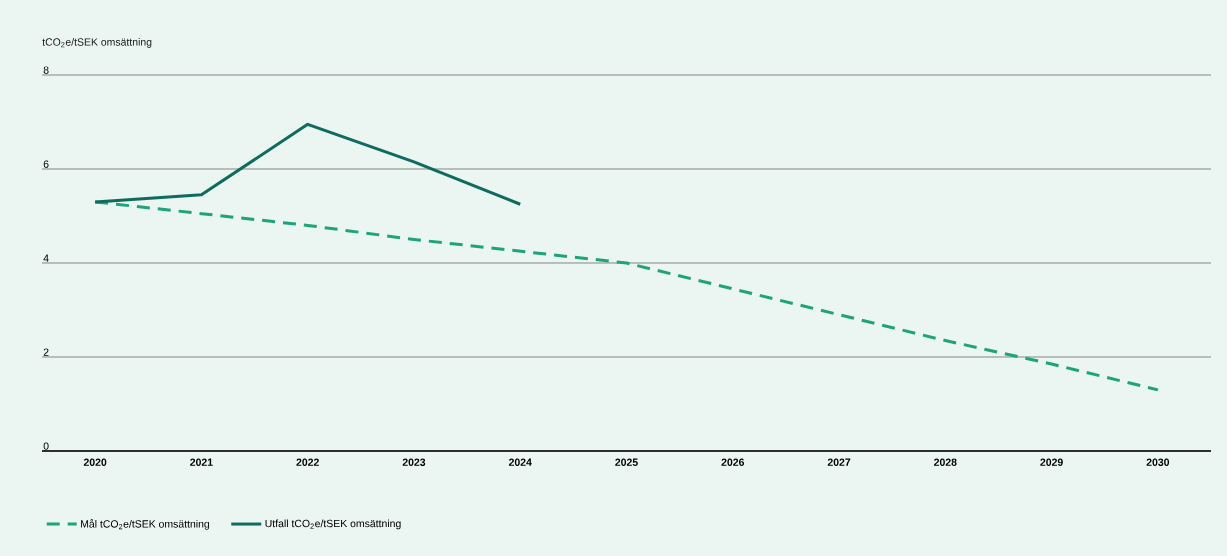  I want to click on x-tick-label: 2030, so click(1158, 462).